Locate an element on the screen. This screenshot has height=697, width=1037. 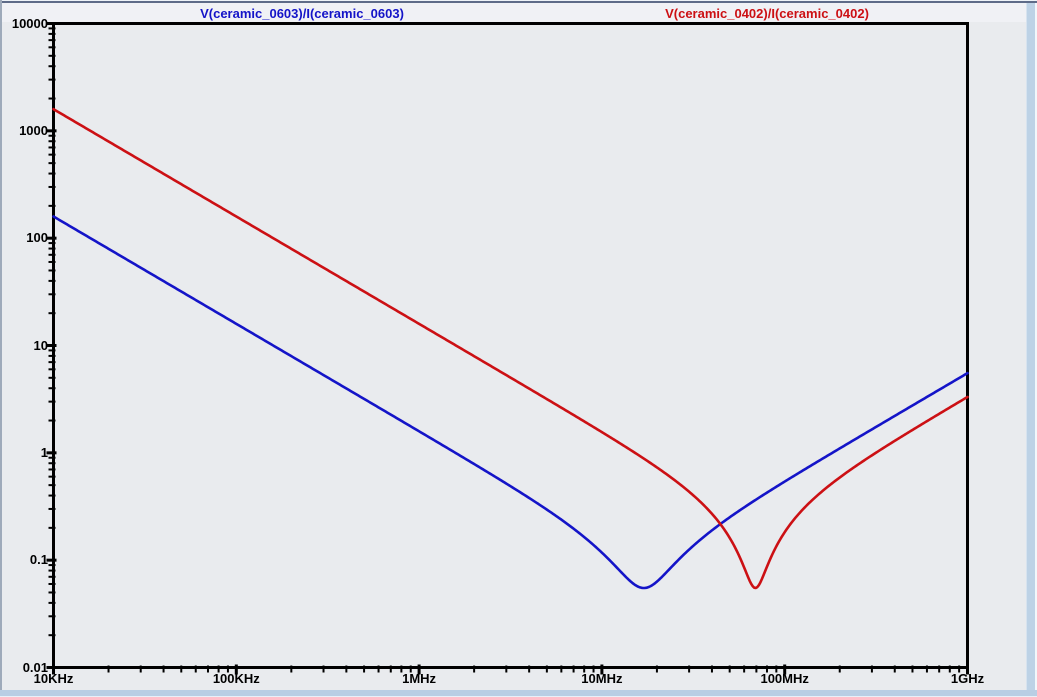
legend-trace-ceramic_0603: V(ceramic_0603)/I(ceramic_0603) is located at coordinates (302, 13).